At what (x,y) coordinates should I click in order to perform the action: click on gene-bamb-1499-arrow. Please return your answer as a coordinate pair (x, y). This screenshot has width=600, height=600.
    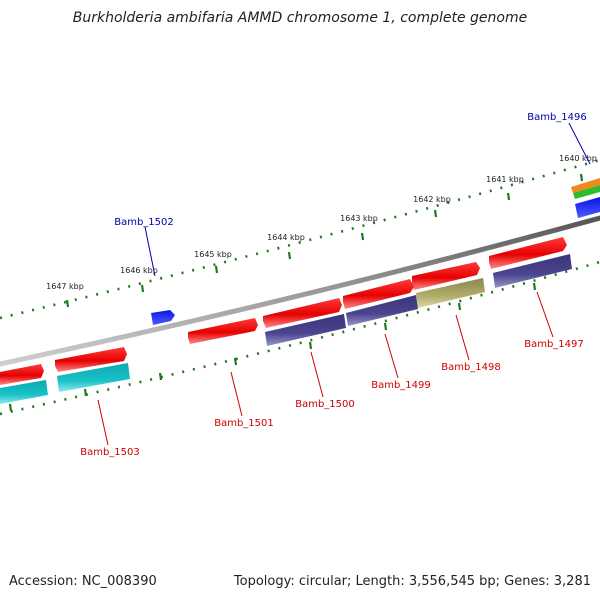
    Looking at the image, I should click on (302, 313).